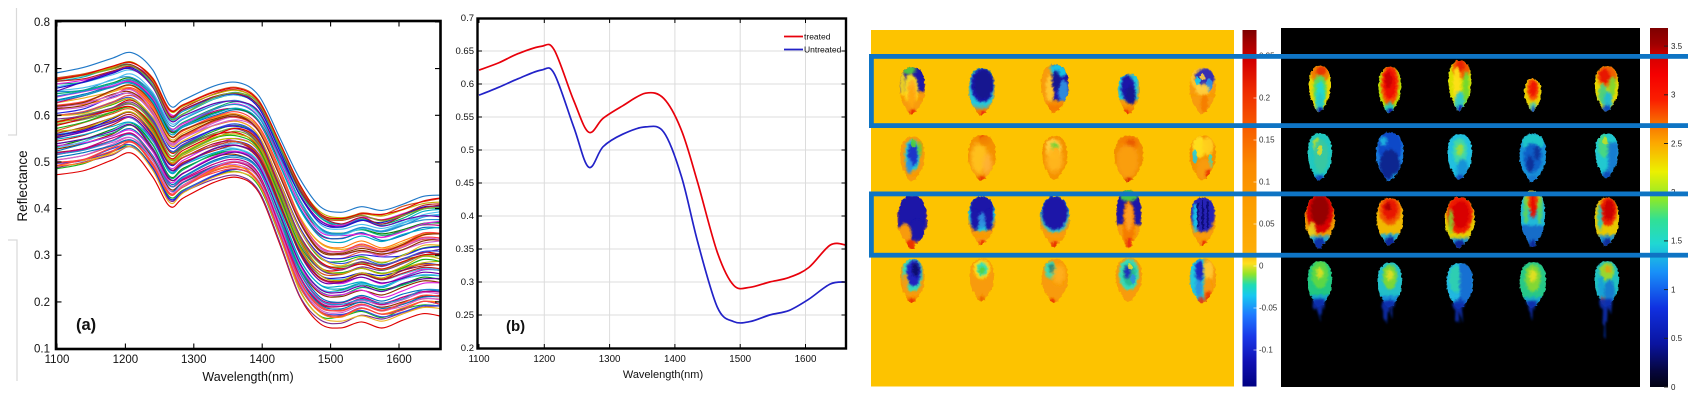 The image size is (1688, 414). I want to click on svg-text: (b), so click(515, 326).